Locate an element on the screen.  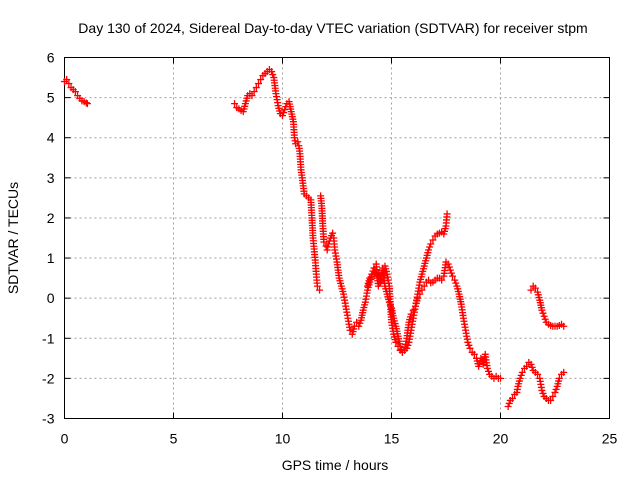
x-tick-label: 10 is located at coordinates (283, 439).